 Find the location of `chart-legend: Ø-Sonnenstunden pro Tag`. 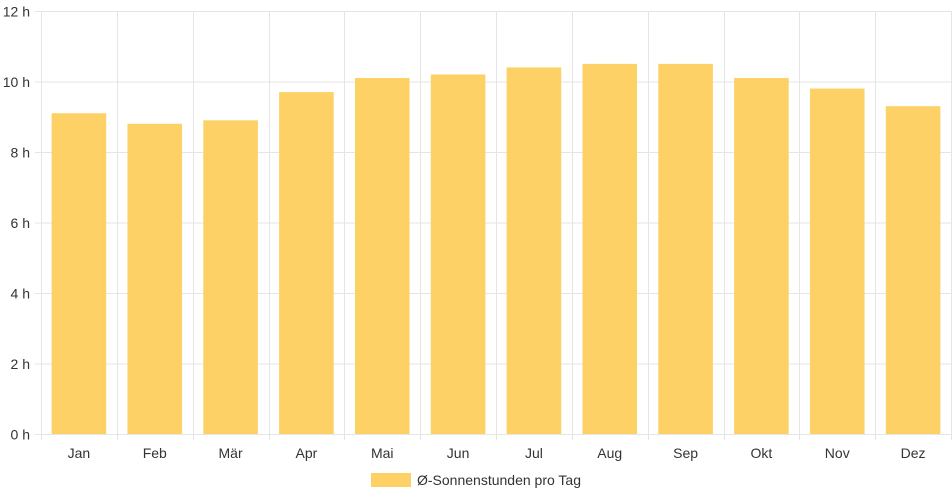

chart-legend: Ø-Sonnenstunden pro Tag is located at coordinates (476, 480).